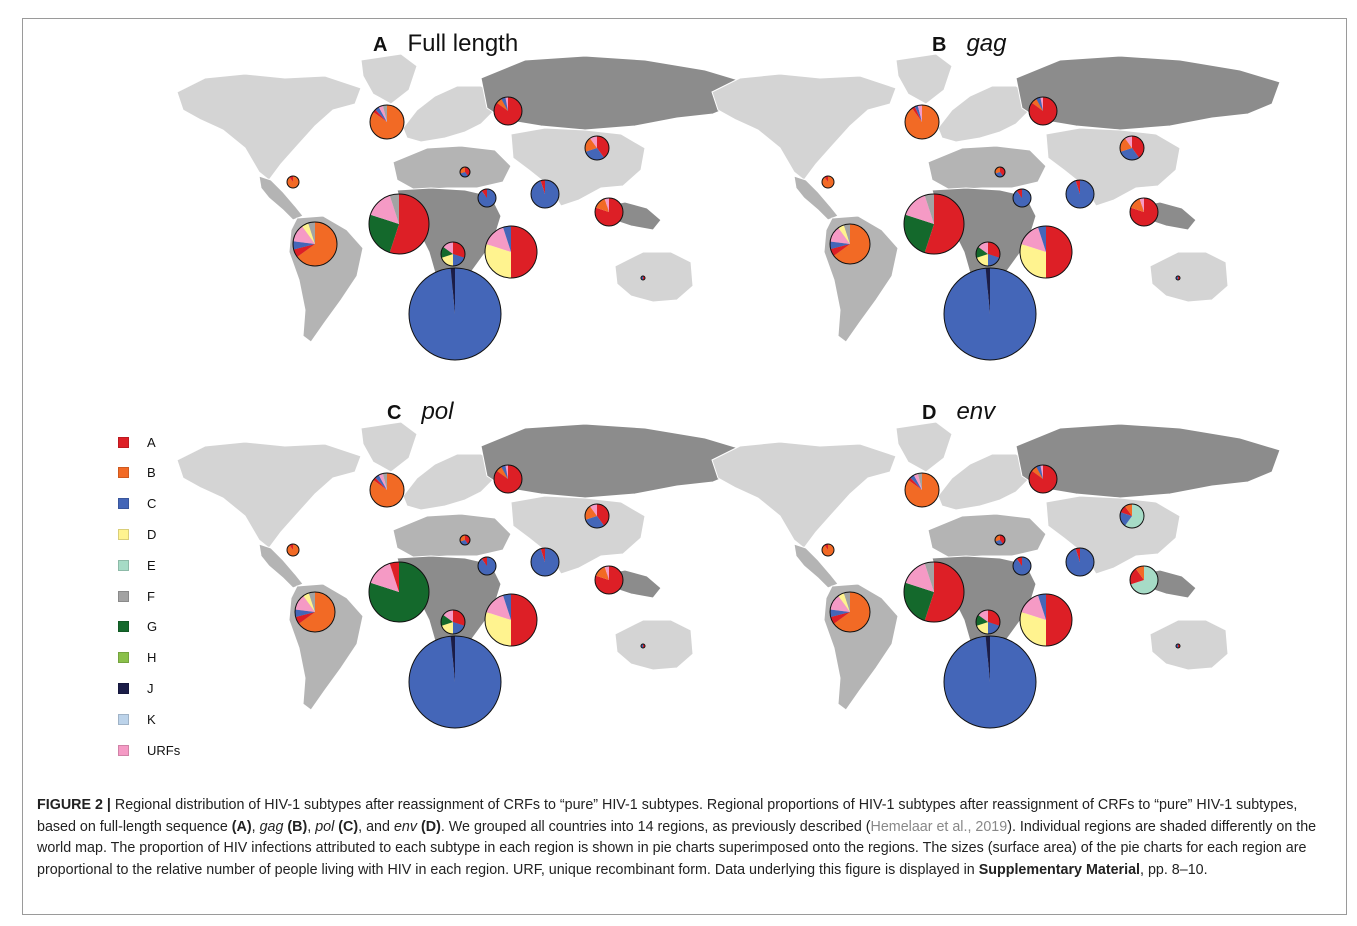 This screenshot has width=1357, height=926. I want to click on legend-label: G, so click(152, 627).